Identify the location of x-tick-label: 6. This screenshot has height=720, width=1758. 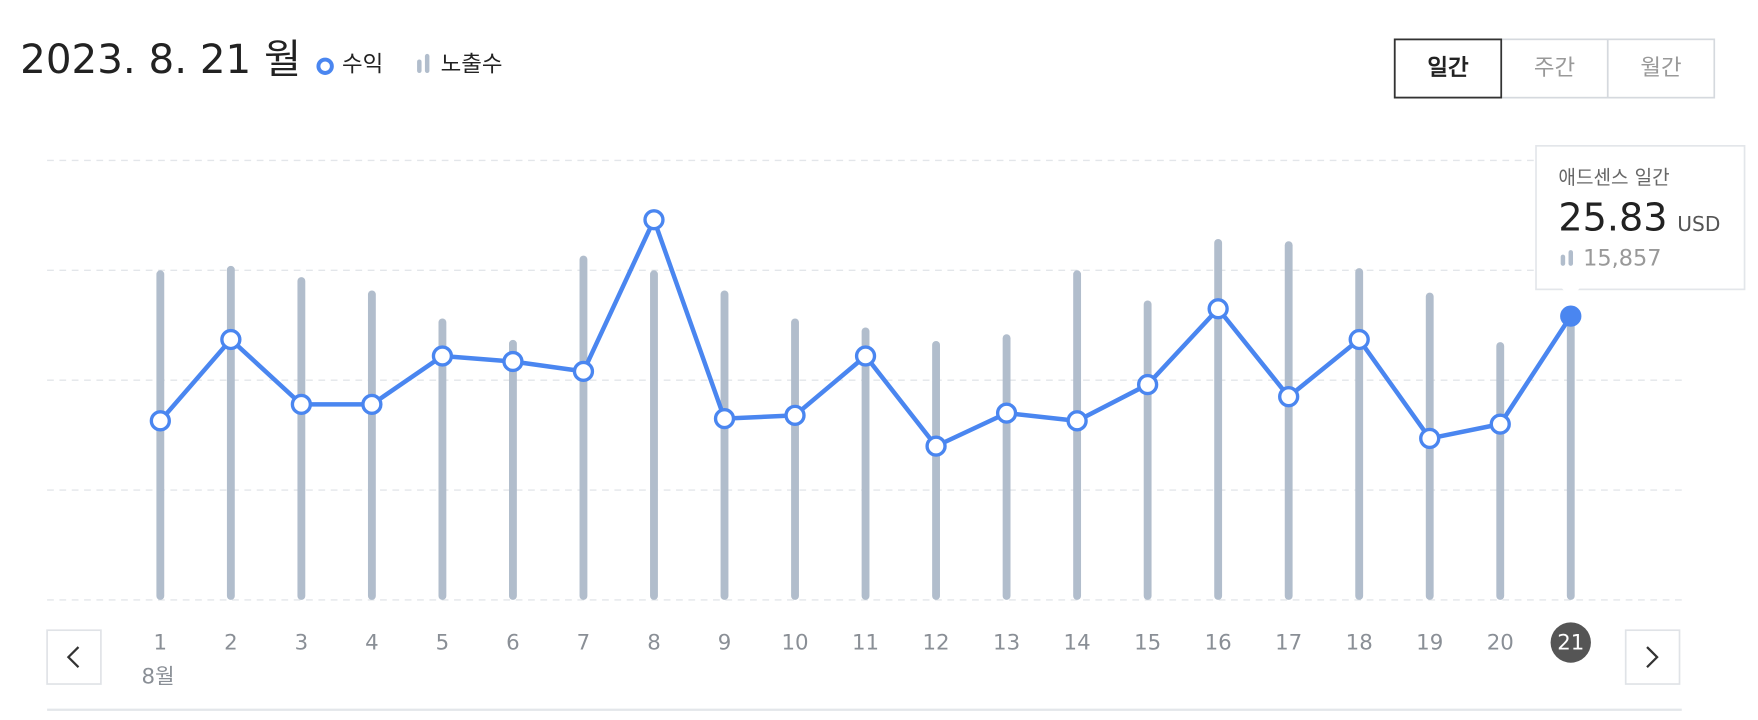
(513, 643).